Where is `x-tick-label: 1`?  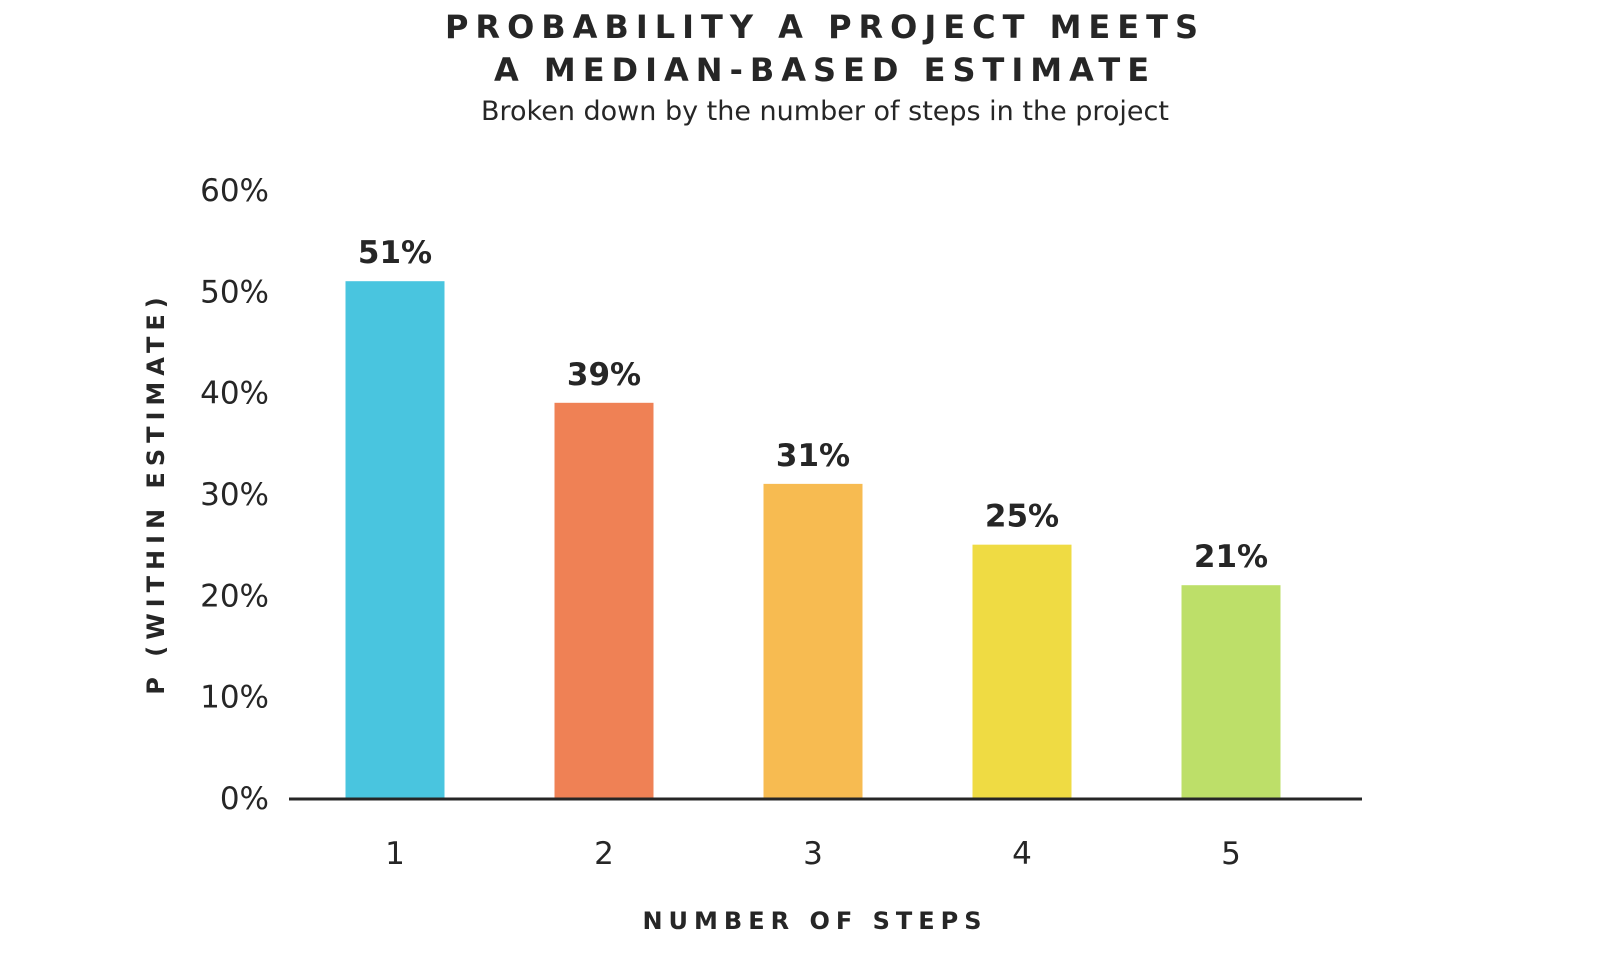 x-tick-label: 1 is located at coordinates (395, 854).